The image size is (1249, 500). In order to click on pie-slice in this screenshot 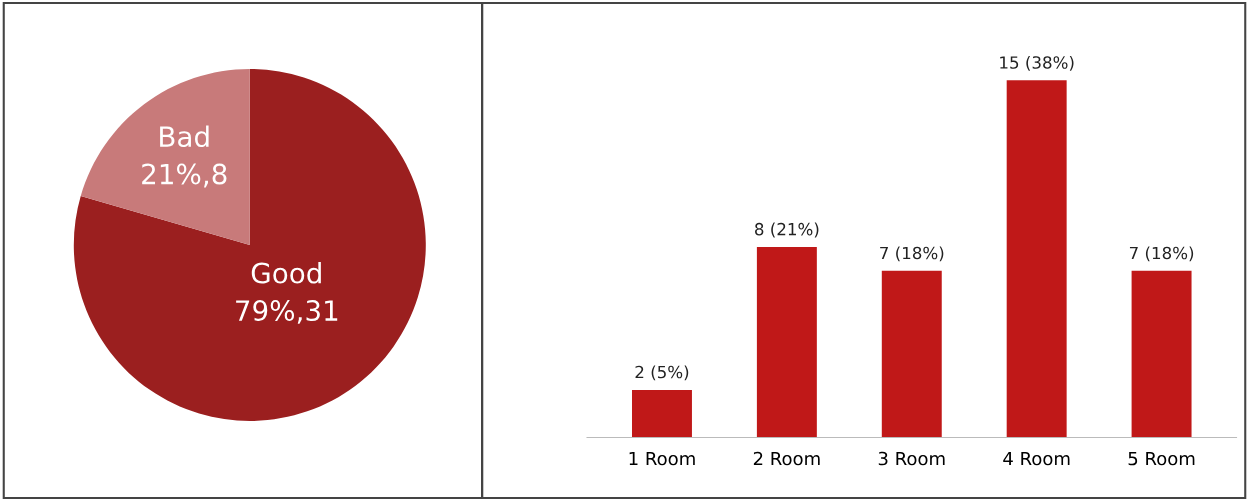, I will do `click(165, 157)`.